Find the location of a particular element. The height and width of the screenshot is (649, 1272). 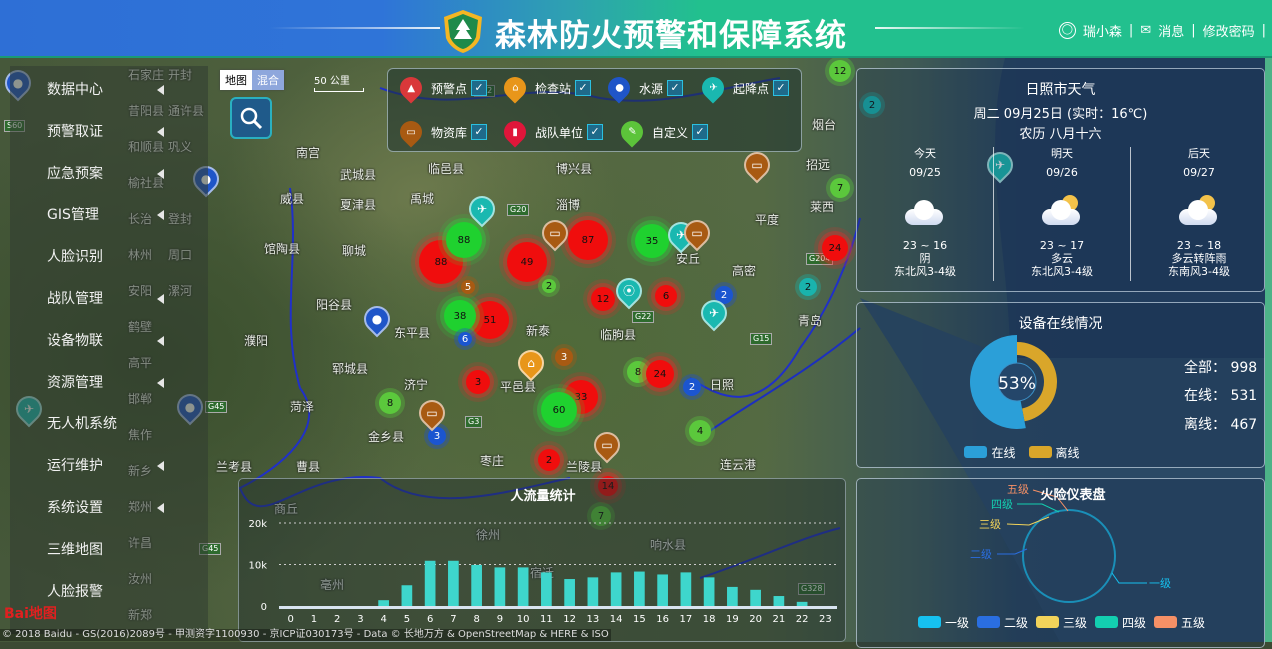

change-password-link: 修改密码 is located at coordinates (1228, 32).